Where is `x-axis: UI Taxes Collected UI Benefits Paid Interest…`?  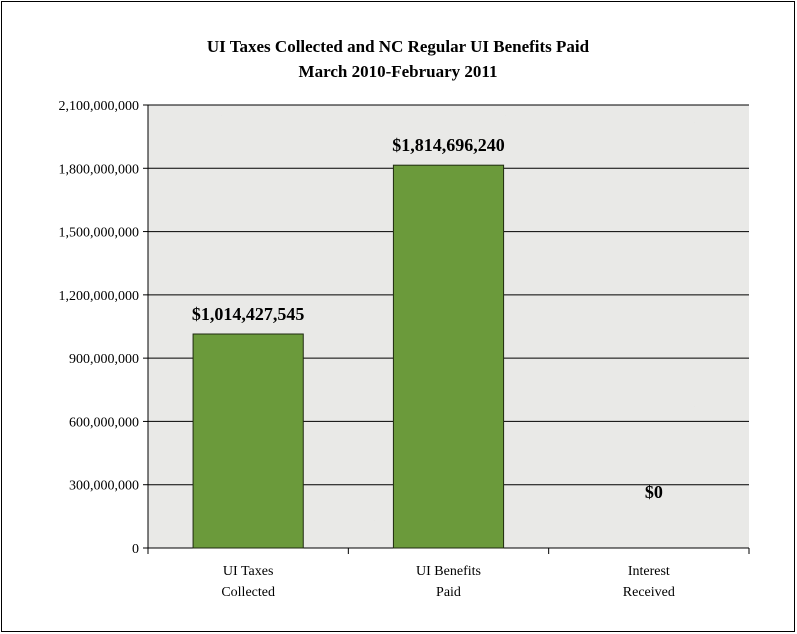 x-axis: UI Taxes Collected UI Benefits Paid Interest… is located at coordinates (448, 573).